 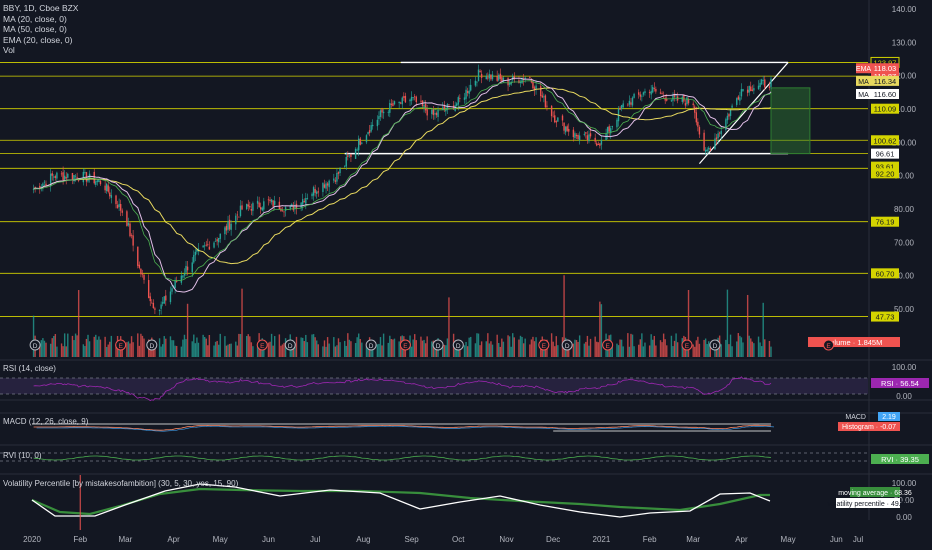 I want to click on indicator-tag-box, so click(x=863, y=94).